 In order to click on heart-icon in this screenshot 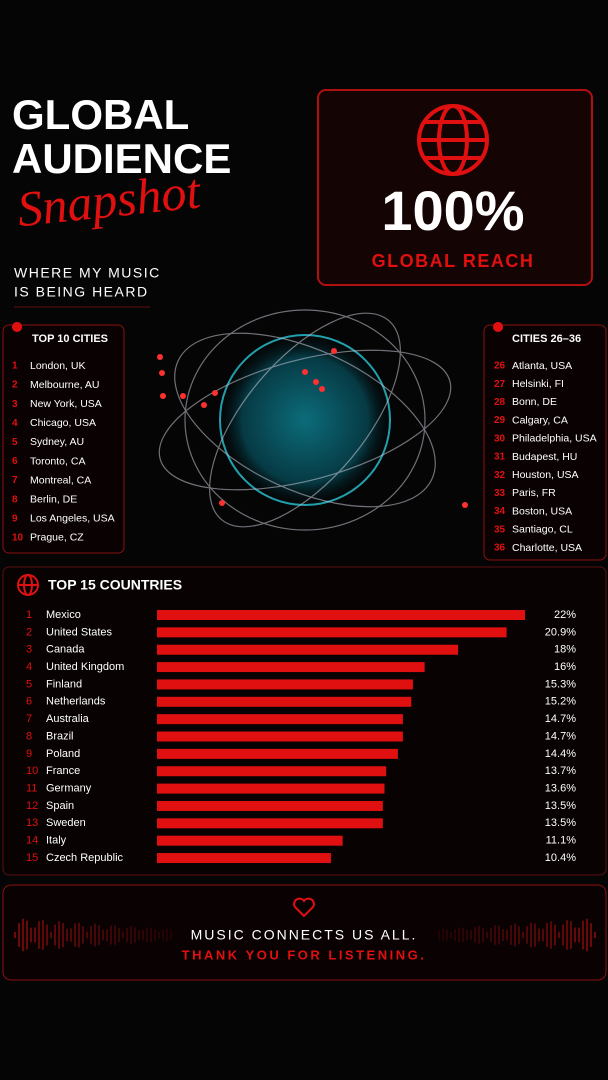, I will do `click(304, 907)`.